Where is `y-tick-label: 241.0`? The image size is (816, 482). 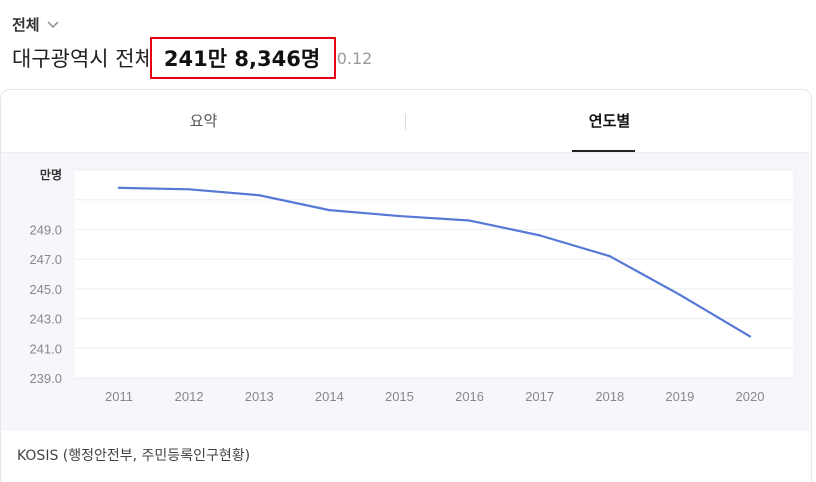
y-tick-label: 241.0 is located at coordinates (45, 348).